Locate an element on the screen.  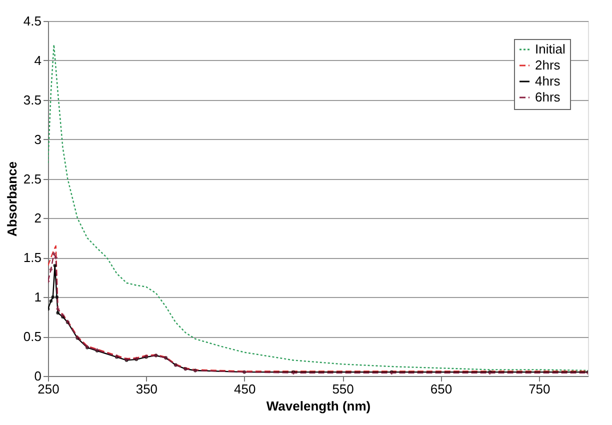
legend-label: 2hrs is located at coordinates (548, 65).